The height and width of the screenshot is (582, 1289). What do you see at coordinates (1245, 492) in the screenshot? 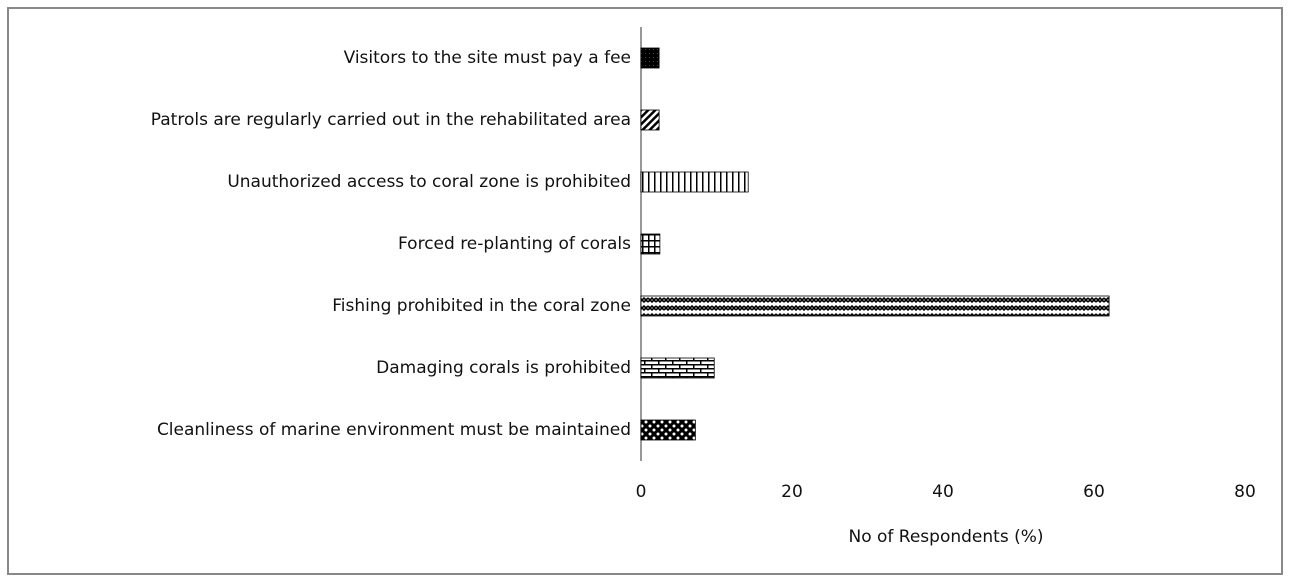
I see `x-tick-label: 80` at bounding box center [1245, 492].